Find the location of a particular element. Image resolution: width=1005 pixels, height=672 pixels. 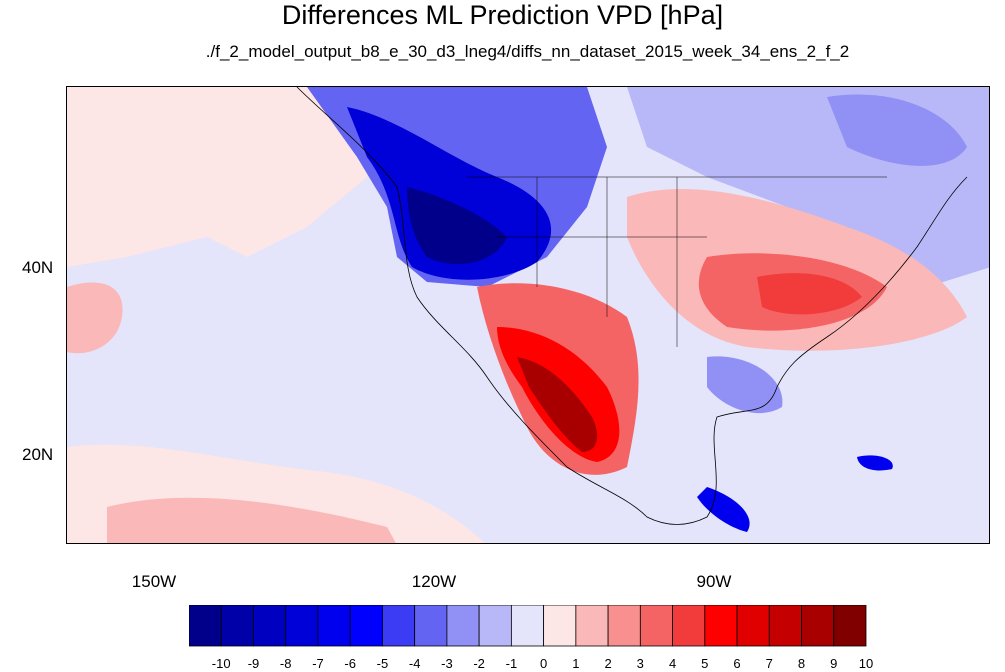

colorbar-tick-label: -4 is located at coordinates (414, 663).